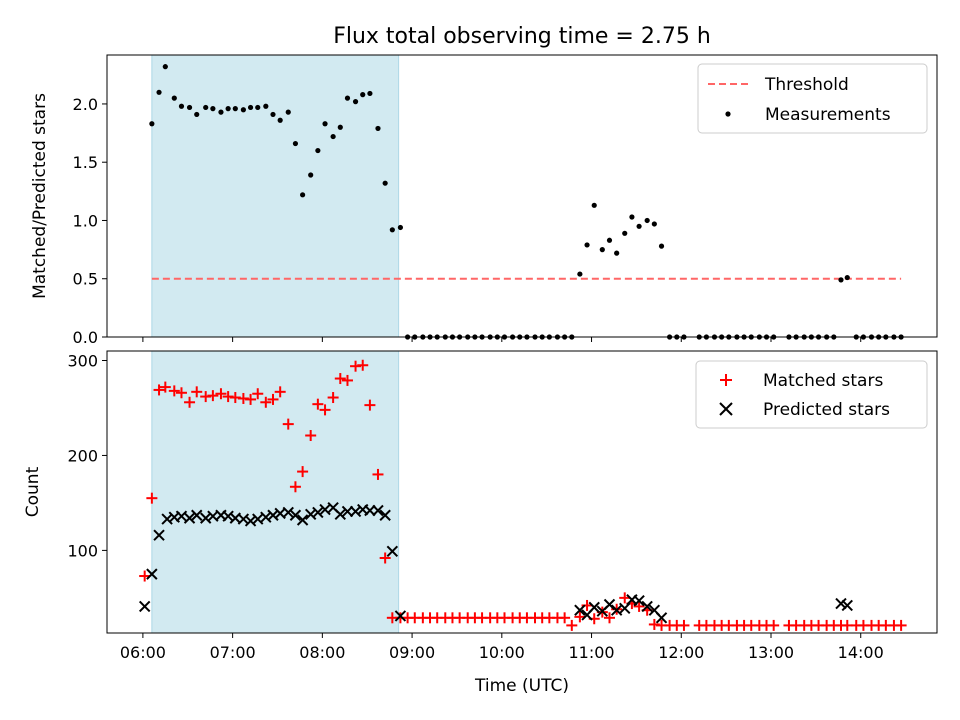  Describe the element at coordinates (85, 279) in the screenshot. I see `y-tick-label: 0.5` at that location.